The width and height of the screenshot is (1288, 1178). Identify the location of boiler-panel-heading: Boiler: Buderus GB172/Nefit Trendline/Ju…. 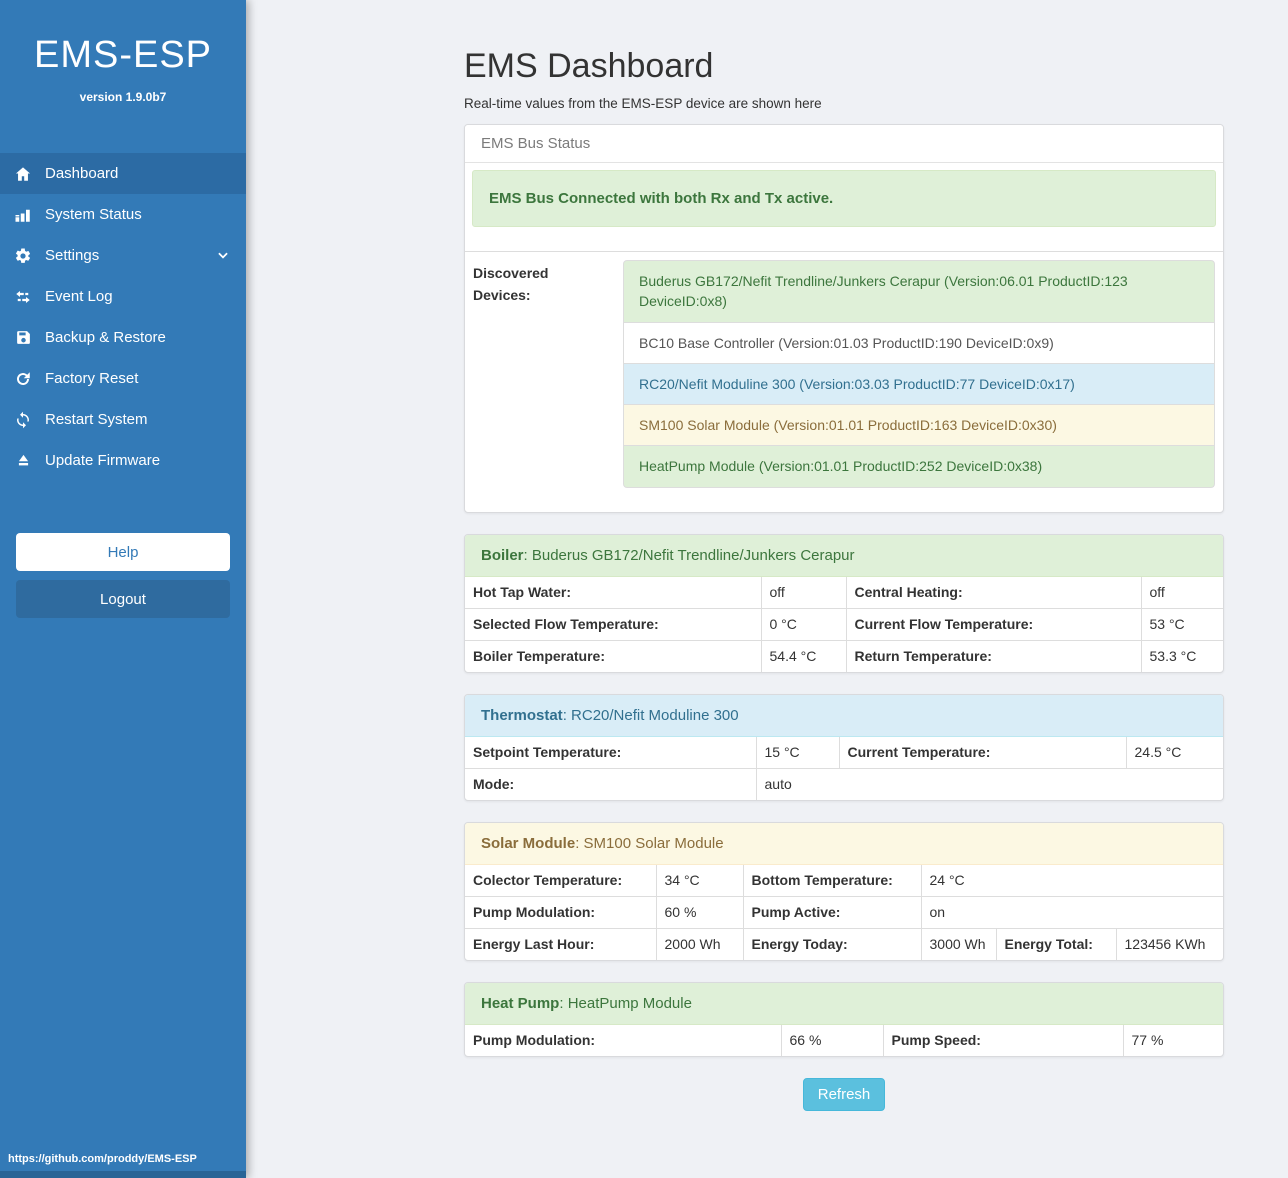
(844, 555).